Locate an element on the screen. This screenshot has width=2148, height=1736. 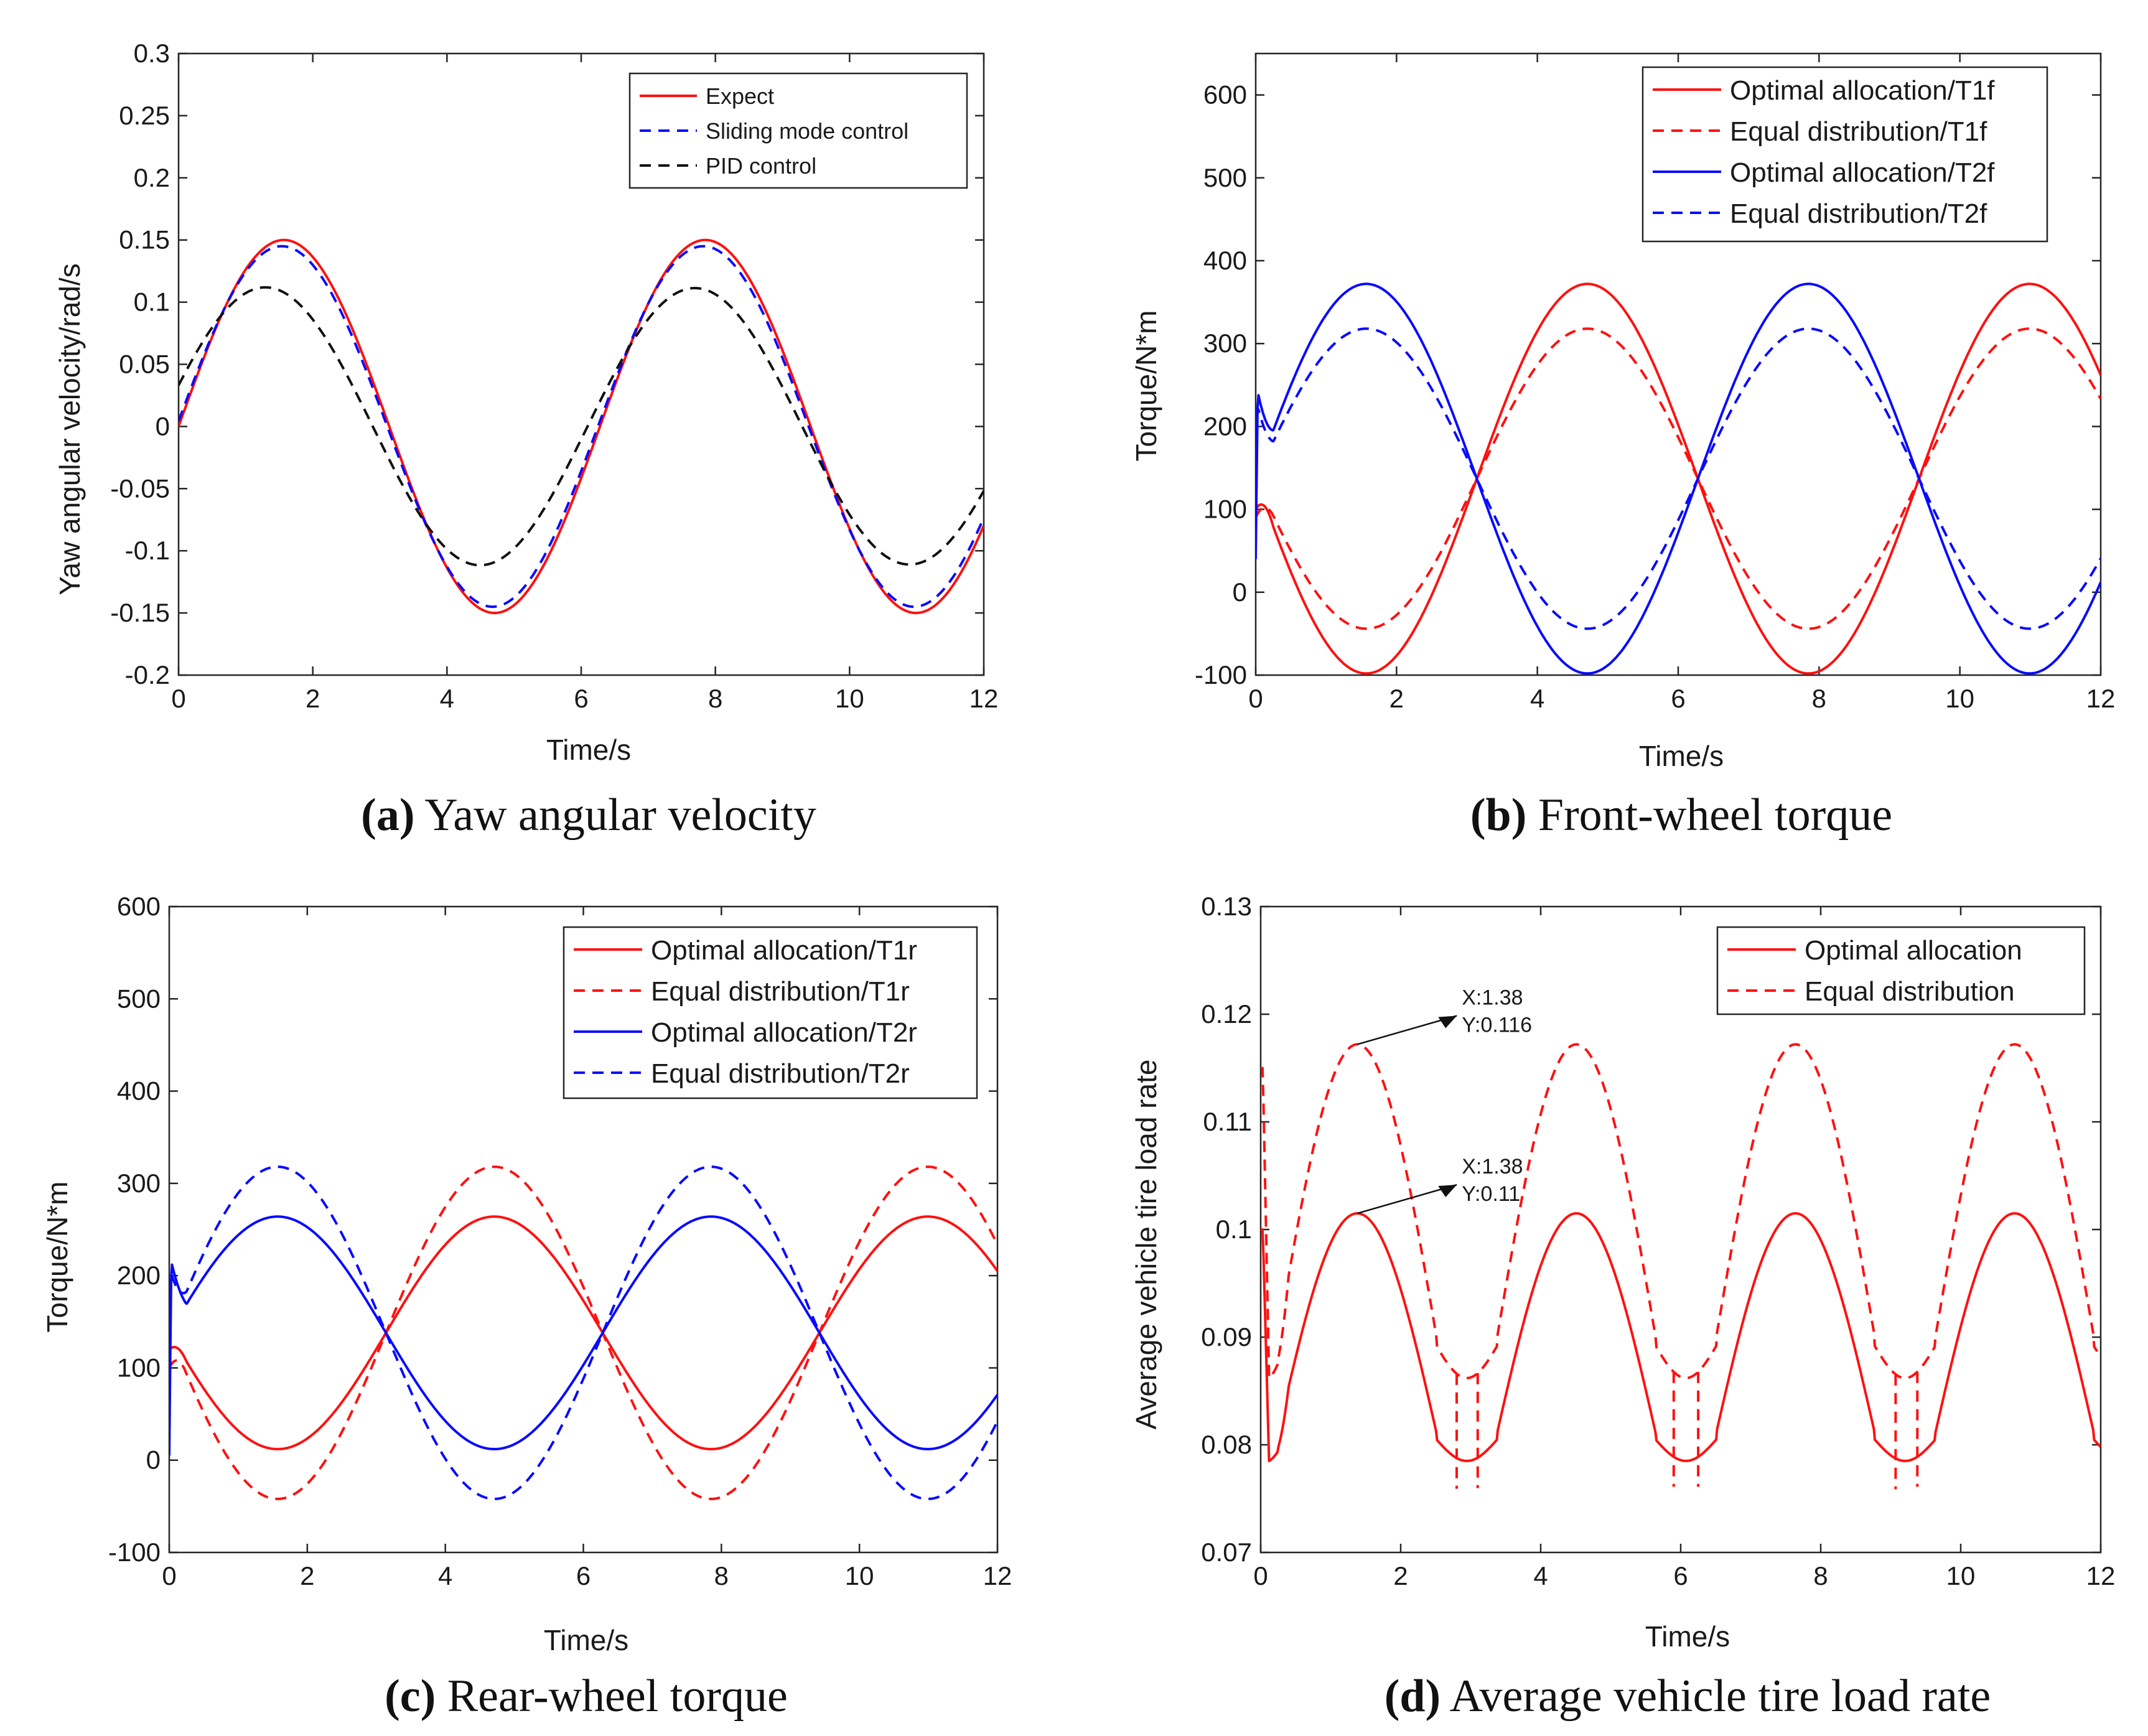
caption-letter: (a) is located at coordinates (387, 815).